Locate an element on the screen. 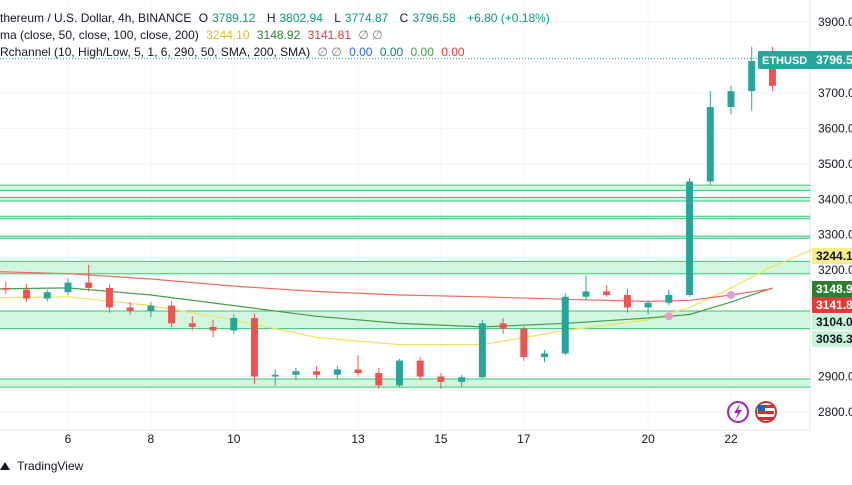 The width and height of the screenshot is (852, 485). y-tick-label: 3900.0 is located at coordinates (835, 22).